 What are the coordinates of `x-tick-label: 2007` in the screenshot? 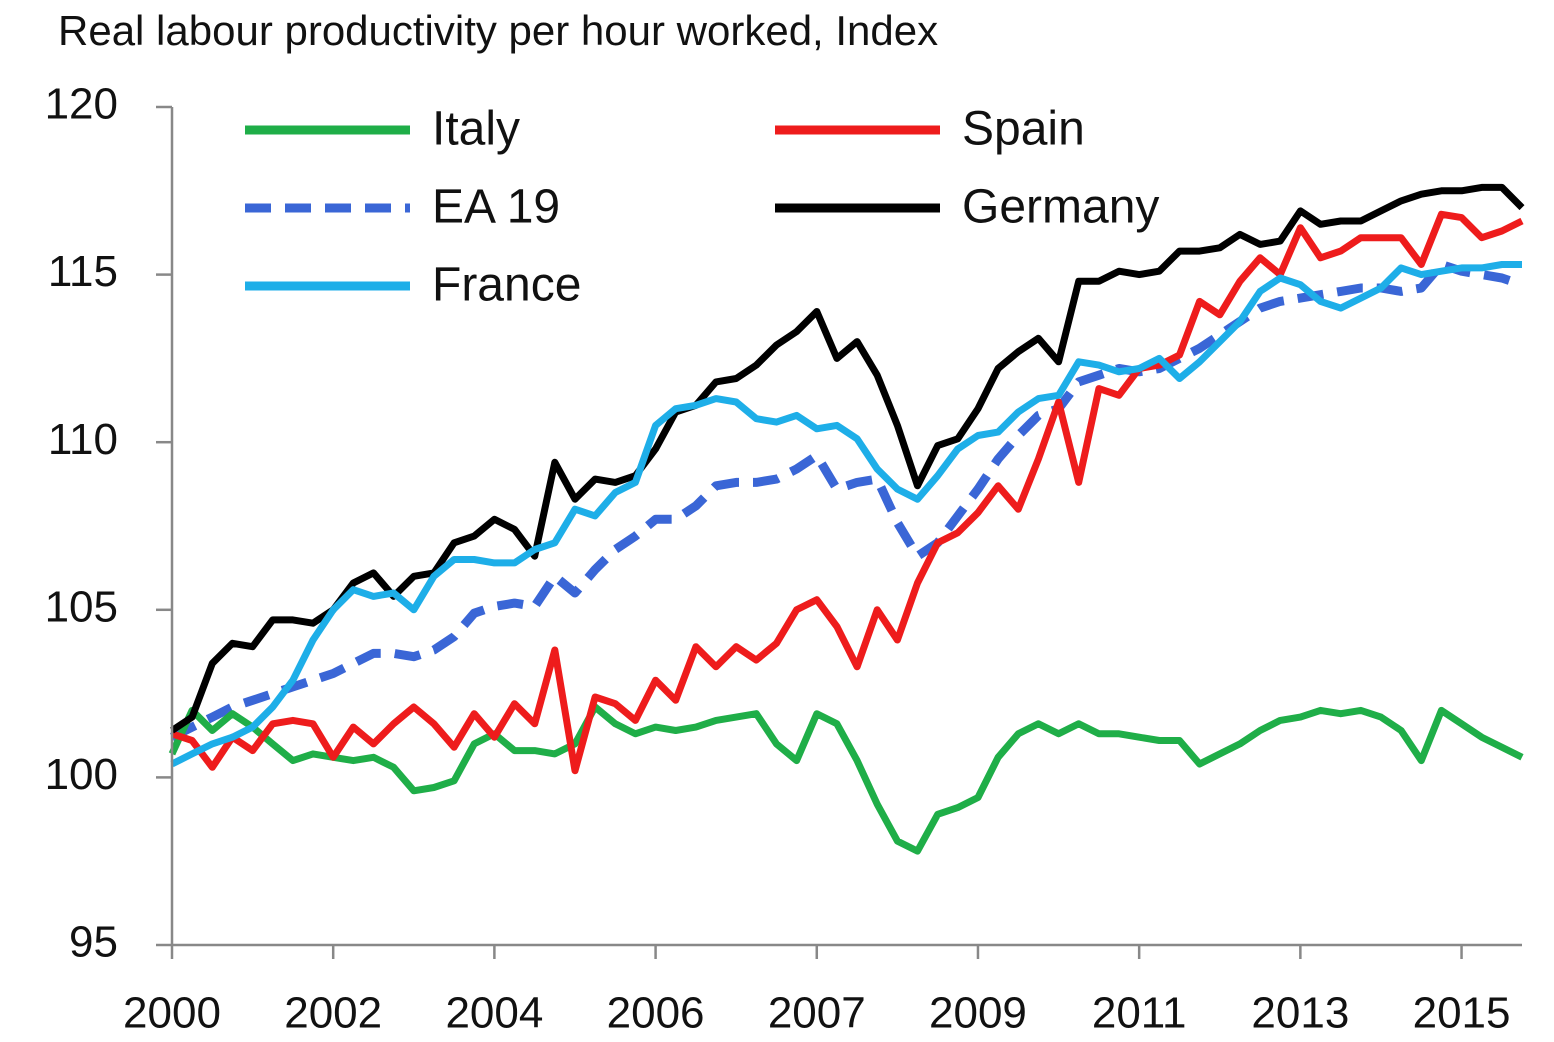 It's located at (817, 1013).